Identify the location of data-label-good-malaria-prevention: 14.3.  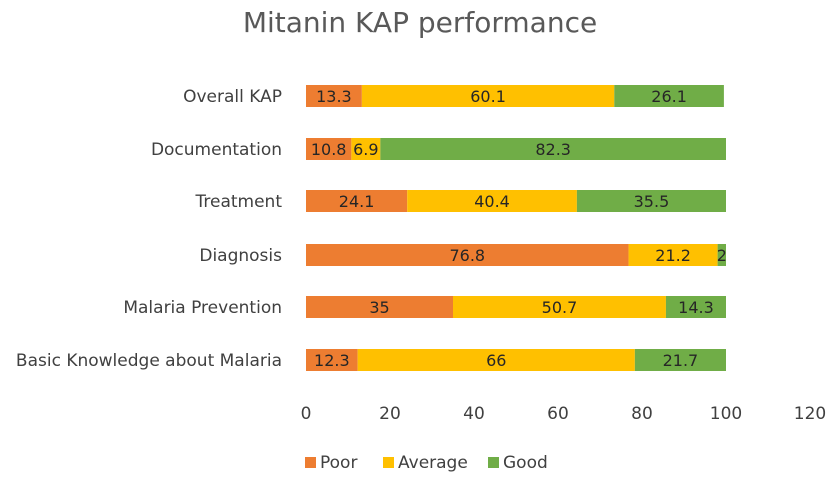
(696, 307).